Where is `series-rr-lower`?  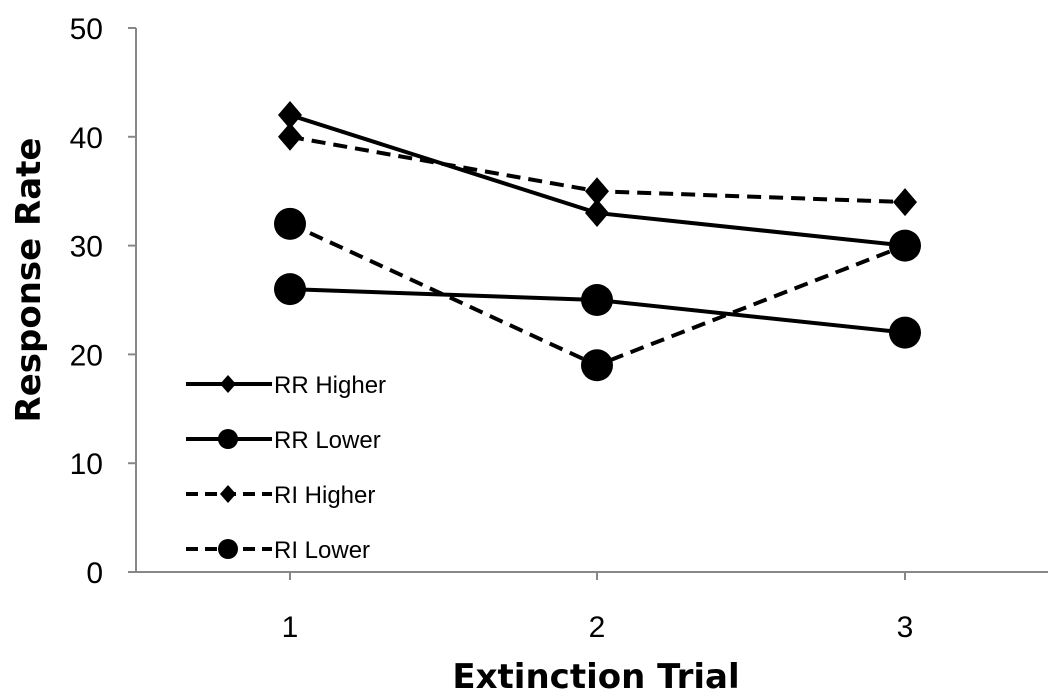 series-rr-lower is located at coordinates (597, 311).